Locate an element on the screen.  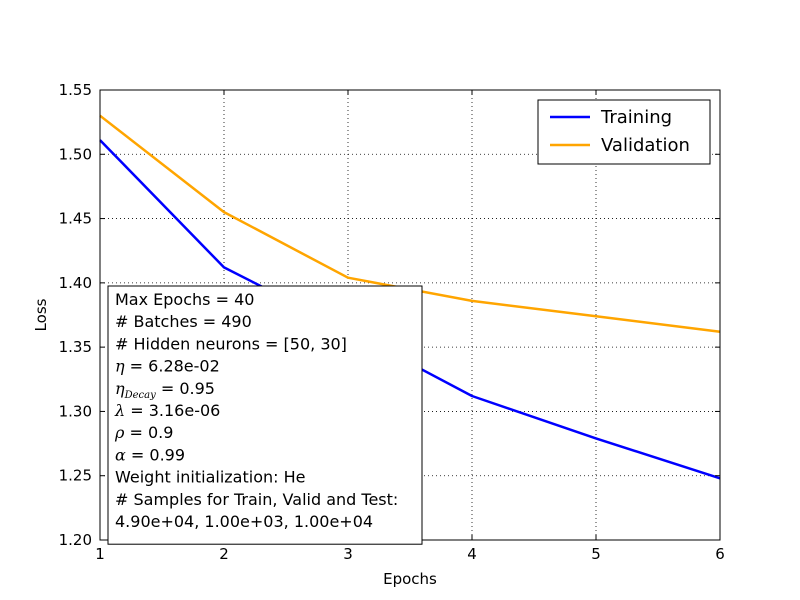
annotation-line: # Batches = 490 is located at coordinates (183, 321).